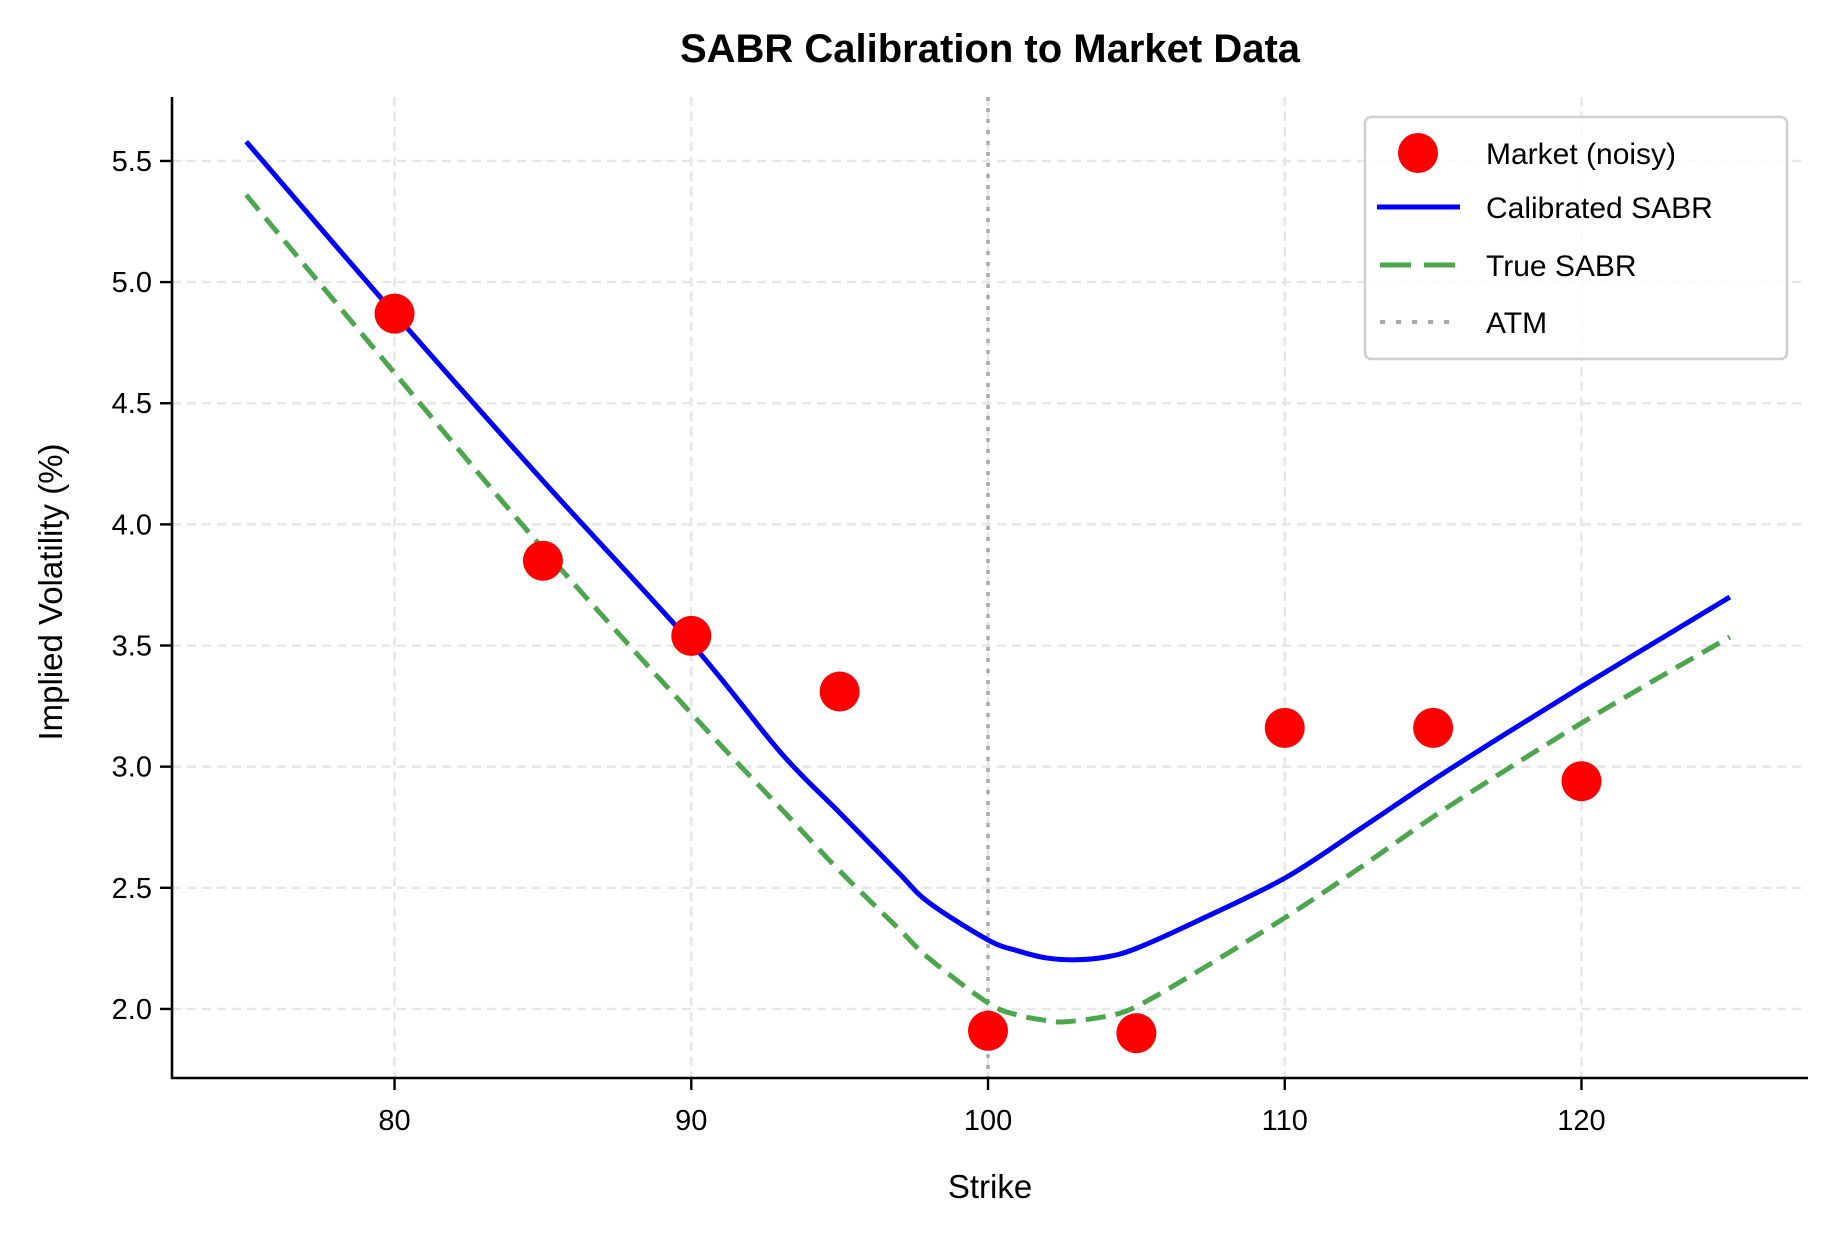  I want to click on y-tick-label: 4.0, so click(132, 525).